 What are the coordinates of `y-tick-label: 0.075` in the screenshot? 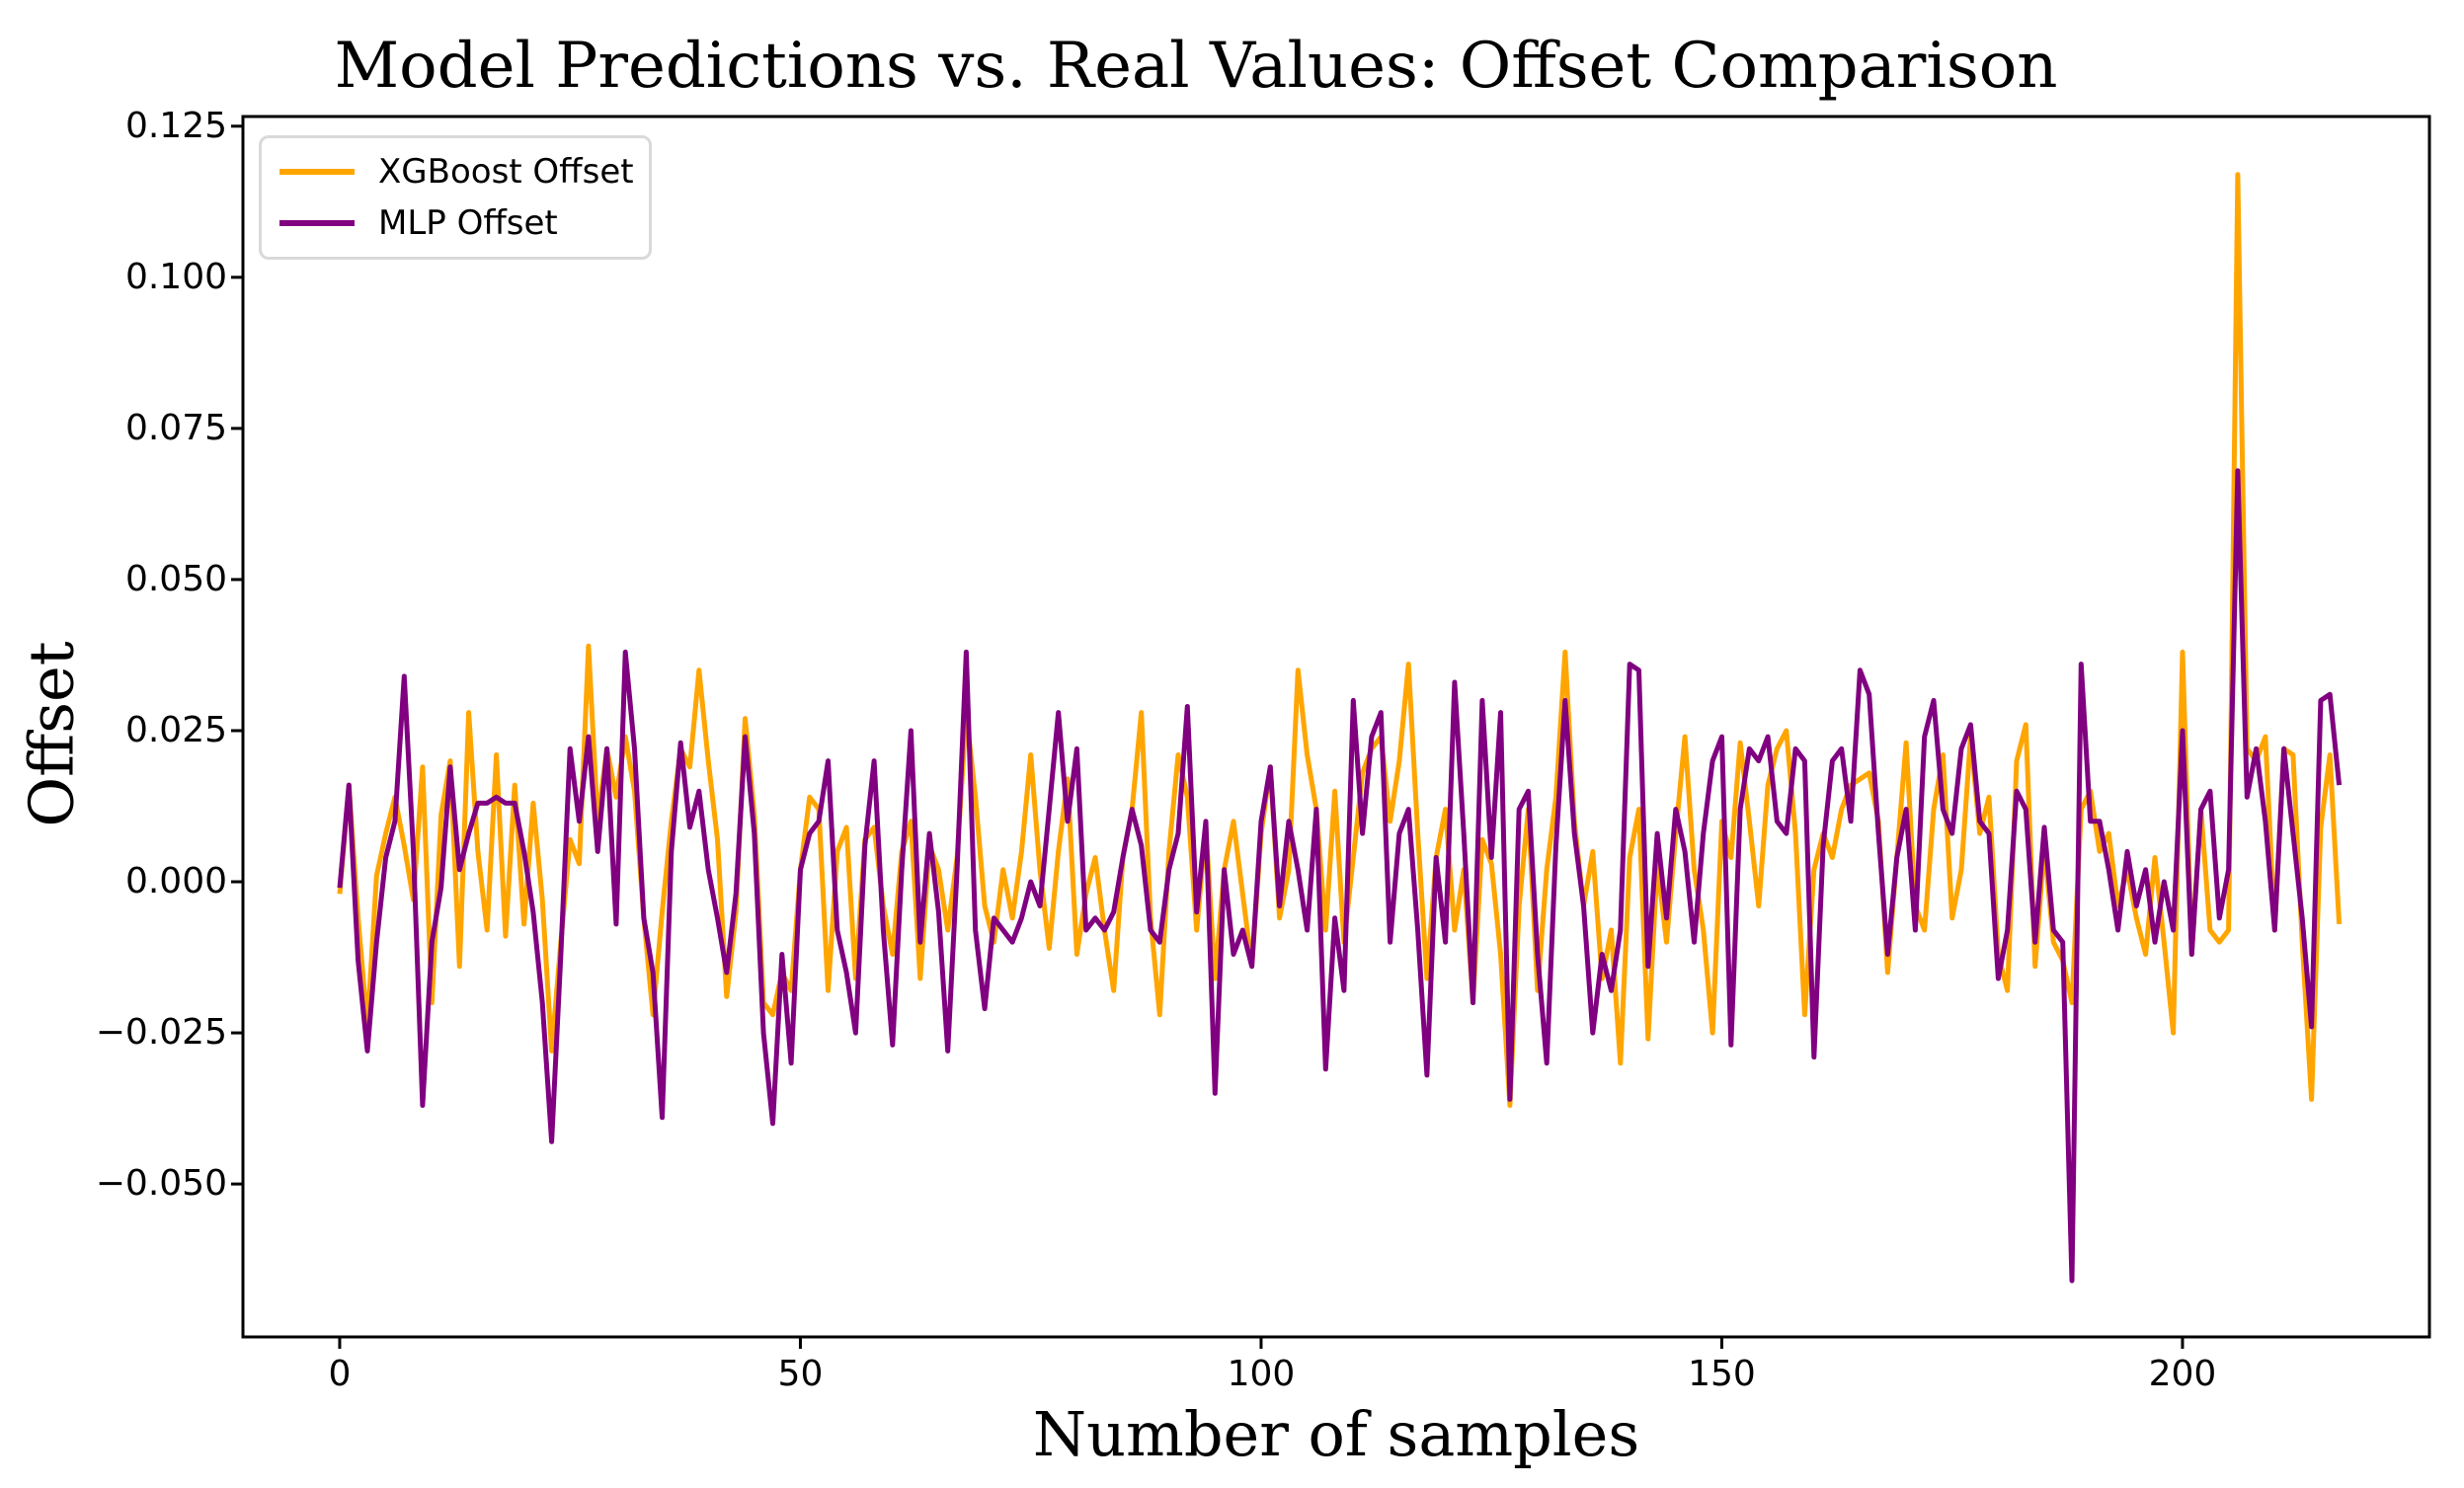 It's located at (175, 427).